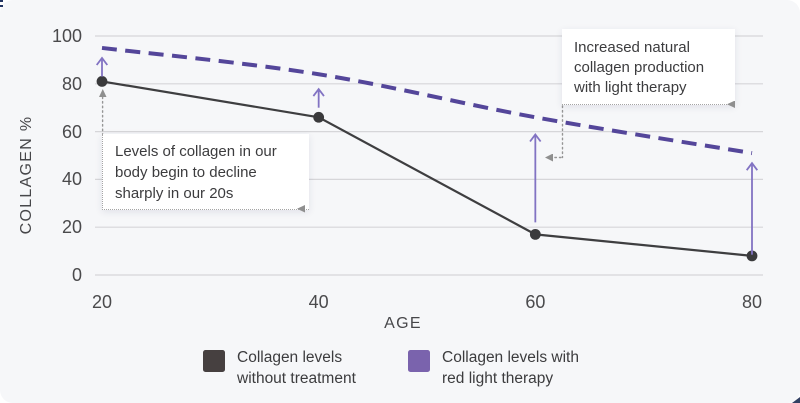  Describe the element at coordinates (510, 368) in the screenshot. I see `legend-label-red-light-therapy: Collagen levels with red light therapy` at that location.